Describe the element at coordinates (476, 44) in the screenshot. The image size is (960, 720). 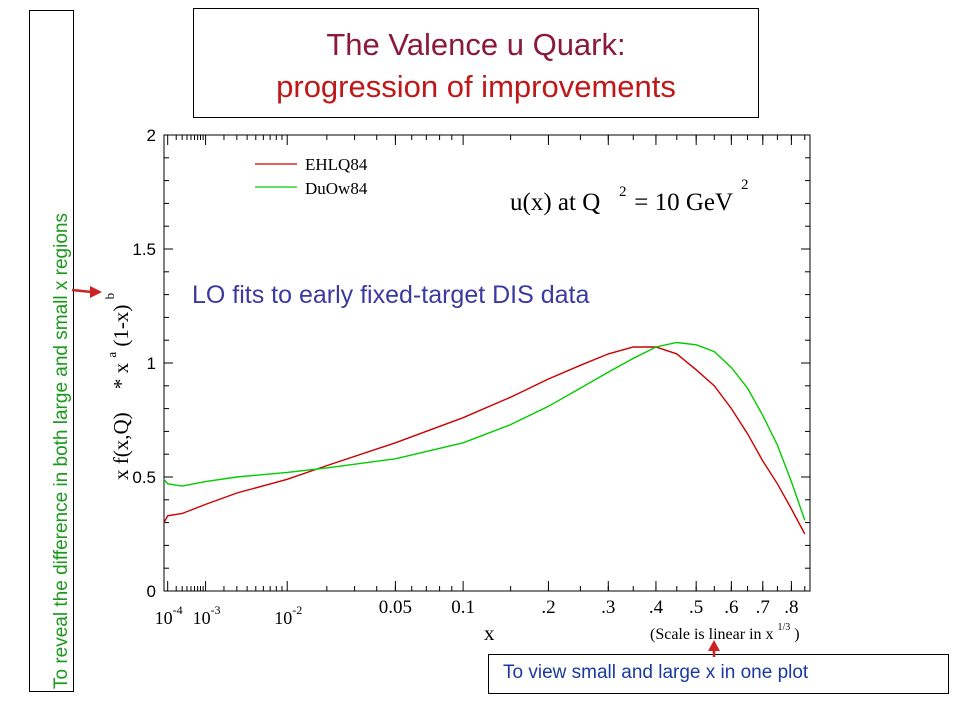
I see `title-line-1: The Valence u Quark:` at that location.